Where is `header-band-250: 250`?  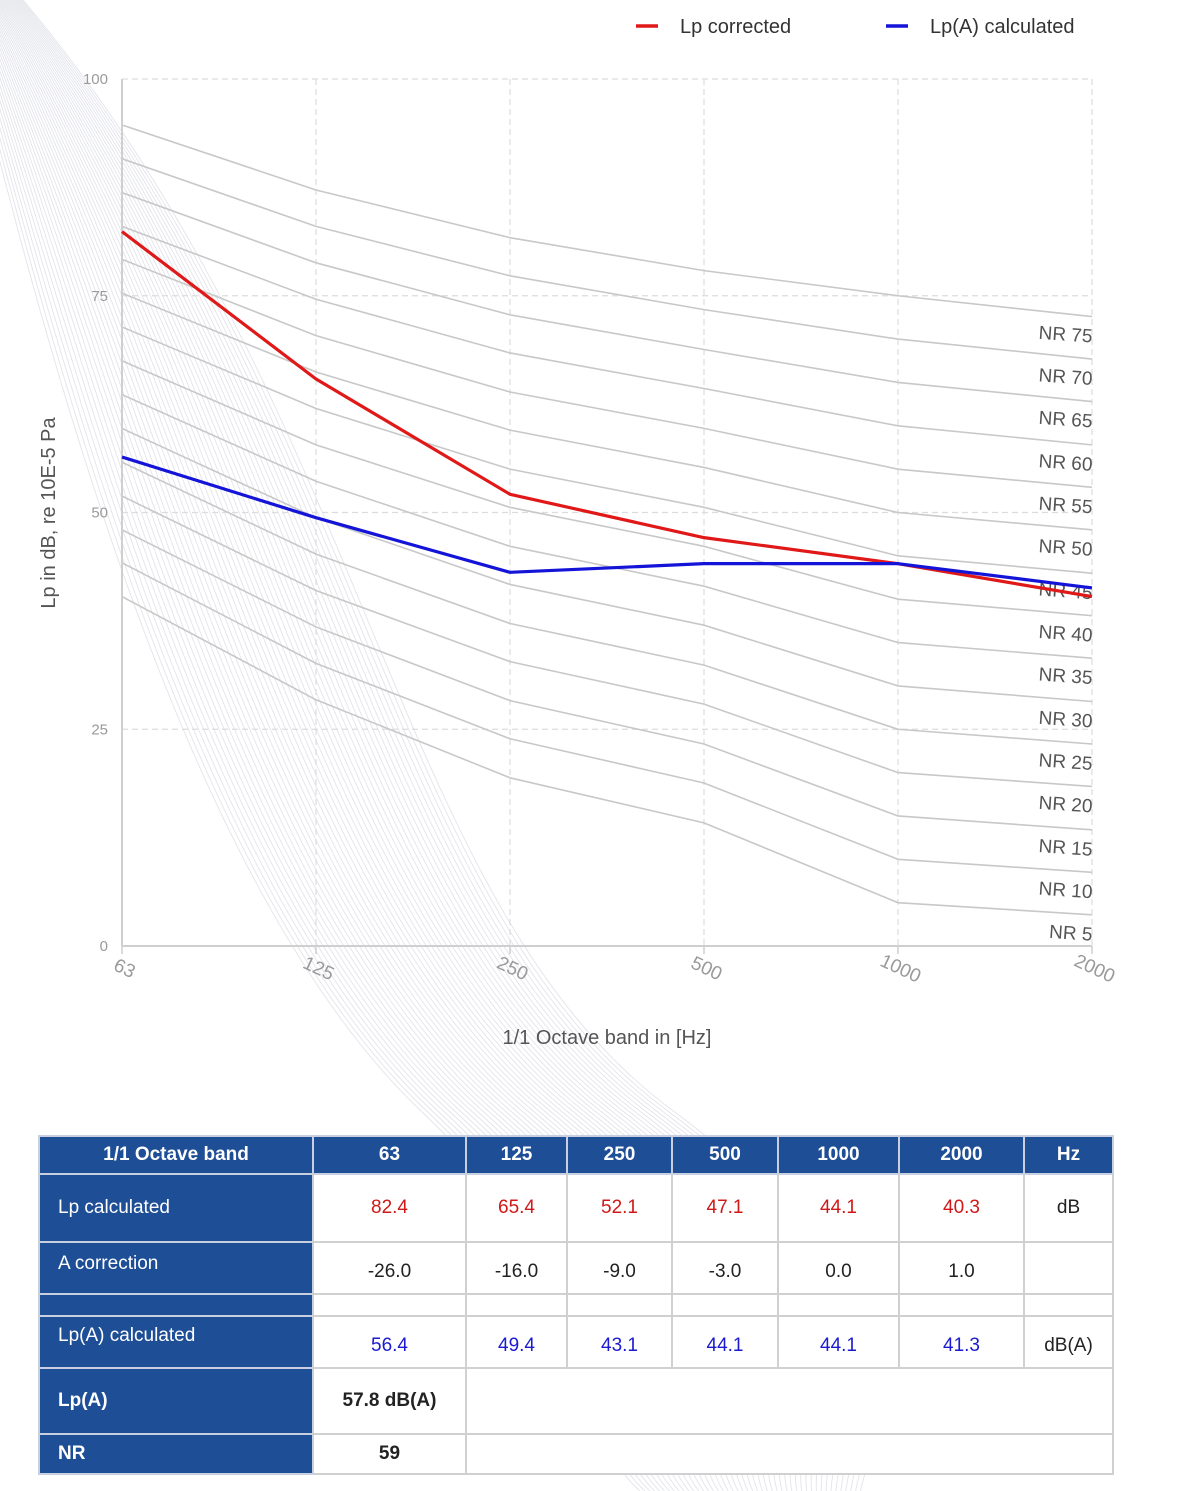
header-band-250: 250 is located at coordinates (619, 1155).